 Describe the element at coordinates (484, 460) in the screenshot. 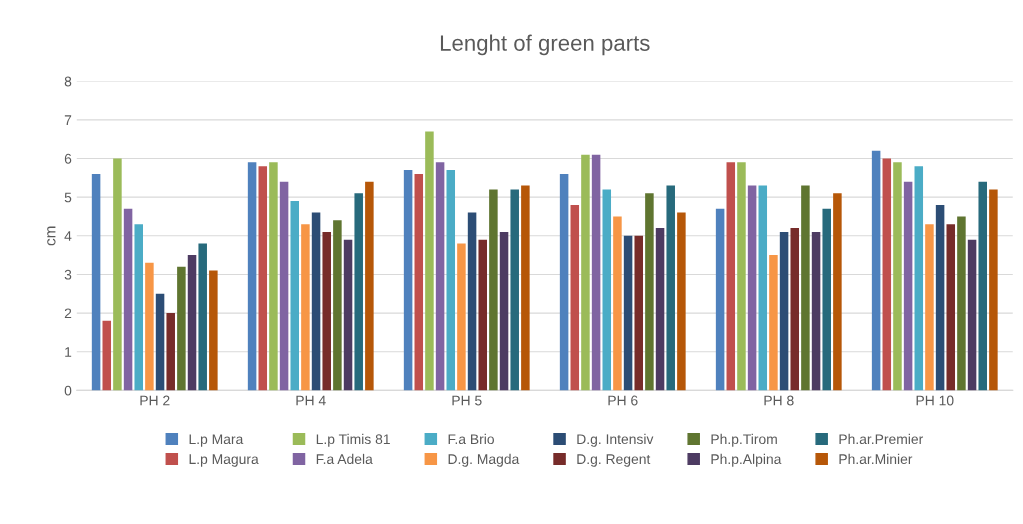

I see `legend-label: D.g. Magda` at that location.